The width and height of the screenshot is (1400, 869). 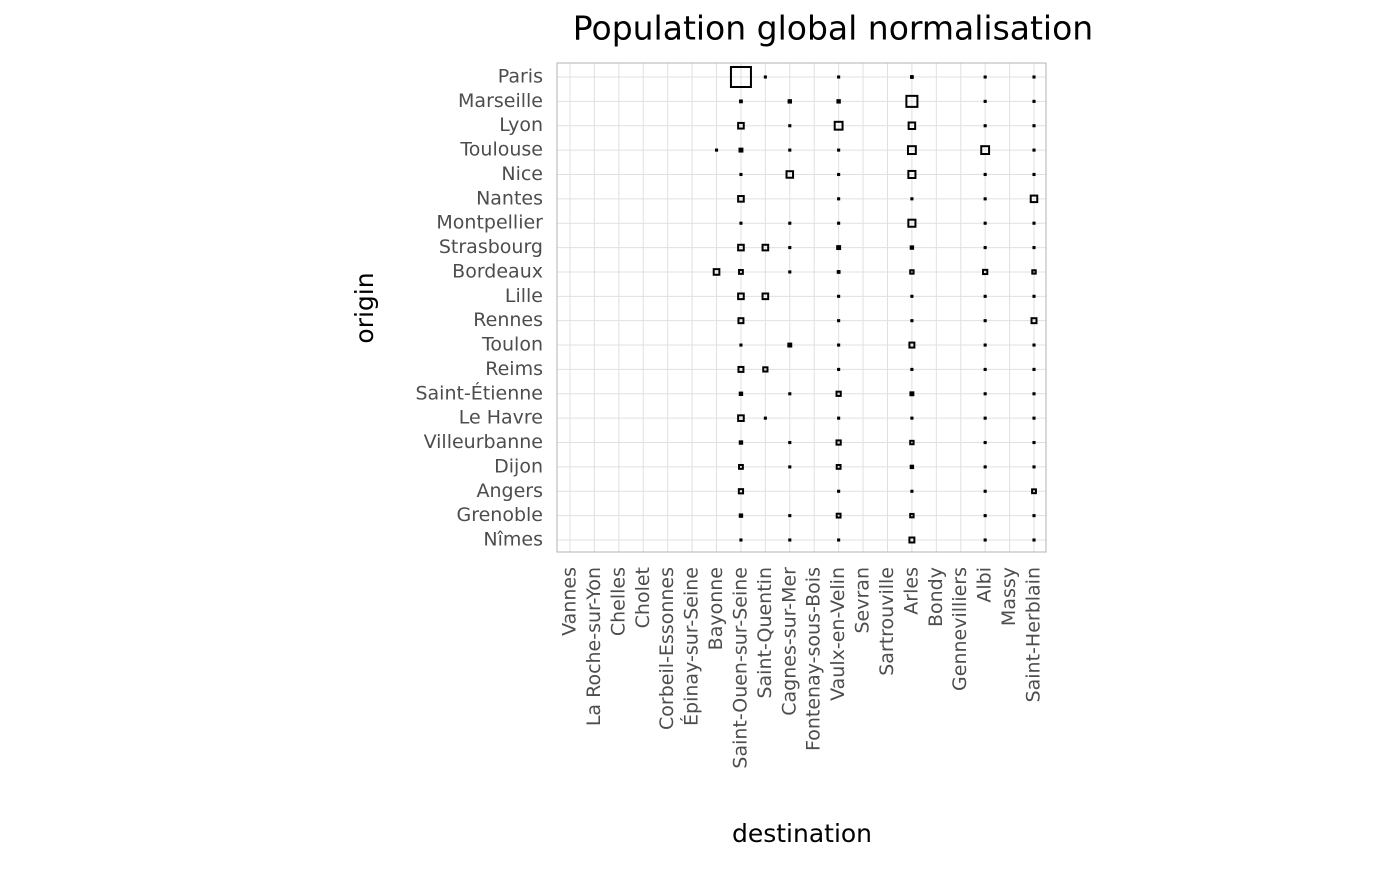 I want to click on x-tick-label: Albi, so click(x=985, y=585).